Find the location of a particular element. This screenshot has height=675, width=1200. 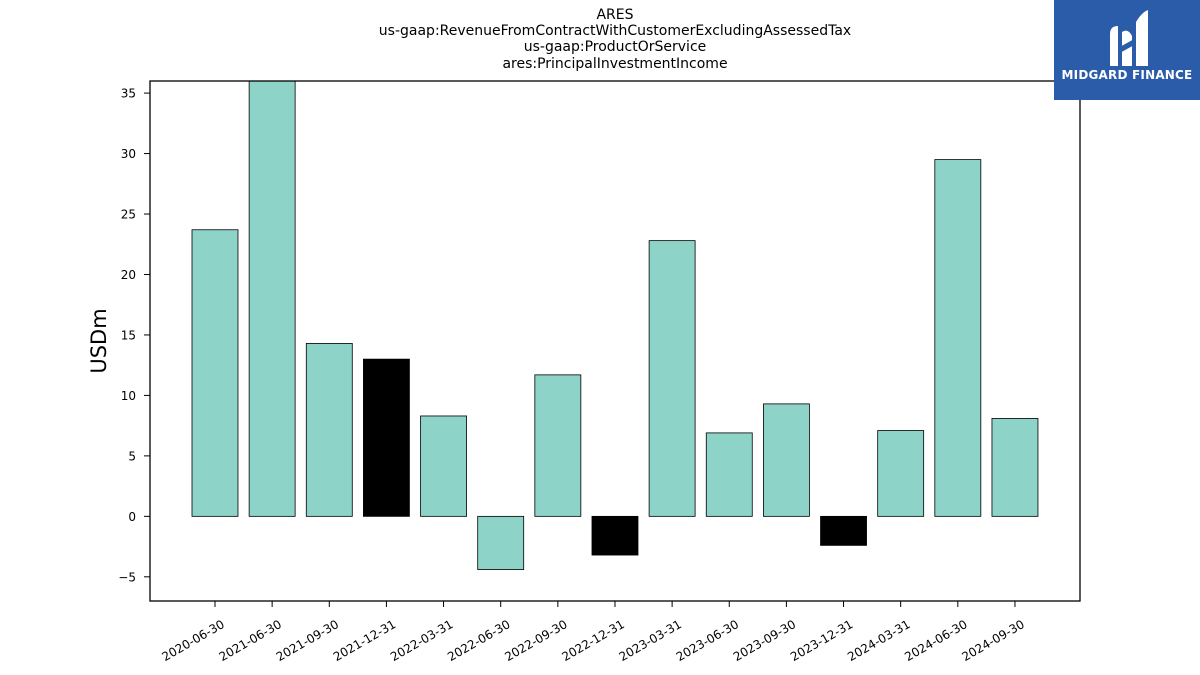

x-tick-label: 2021-12-31 is located at coordinates (364, 640).